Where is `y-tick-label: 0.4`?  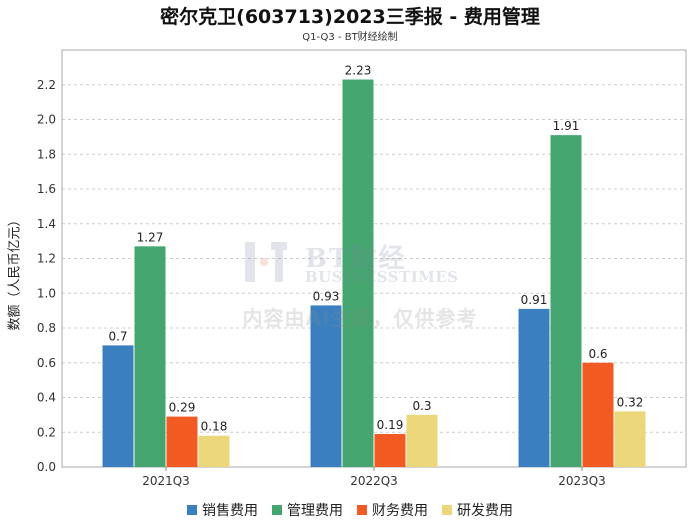 y-tick-label: 0.4 is located at coordinates (46, 398).